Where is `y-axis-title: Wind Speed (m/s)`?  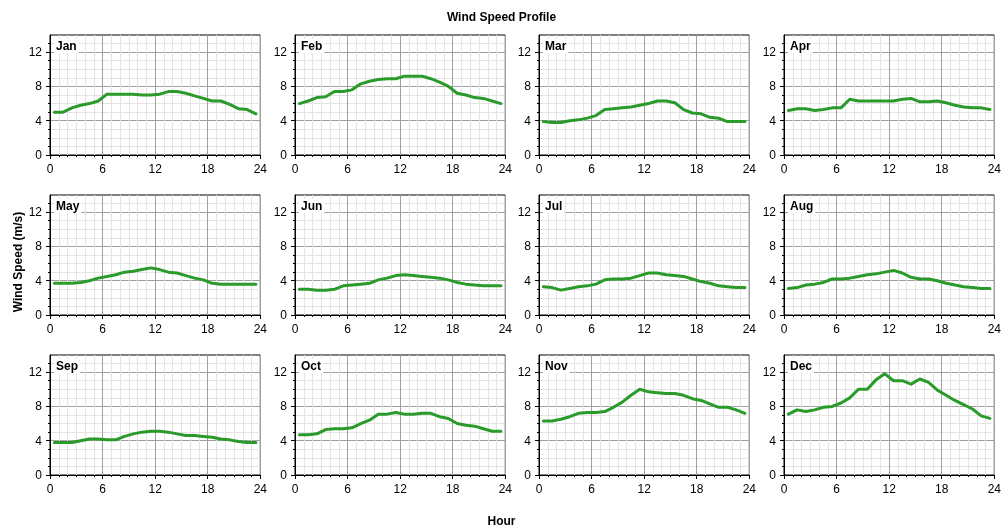
y-axis-title: Wind Speed (m/s) is located at coordinates (18, 262).